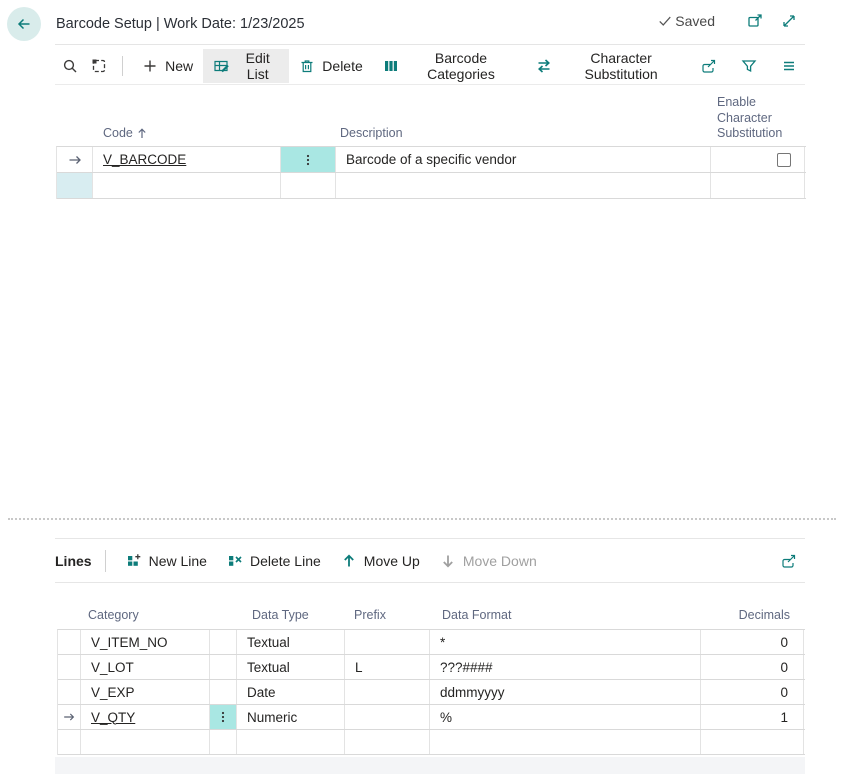 This screenshot has width=844, height=774. I want to click on saved-label: Saved, so click(695, 21).